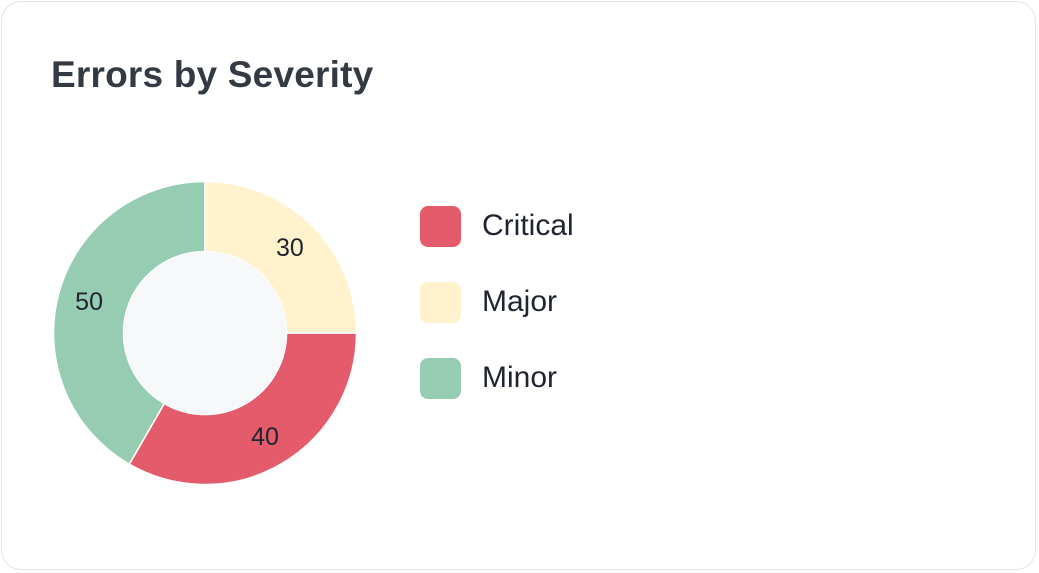  I want to click on slice-label-minor: 50, so click(89, 302).